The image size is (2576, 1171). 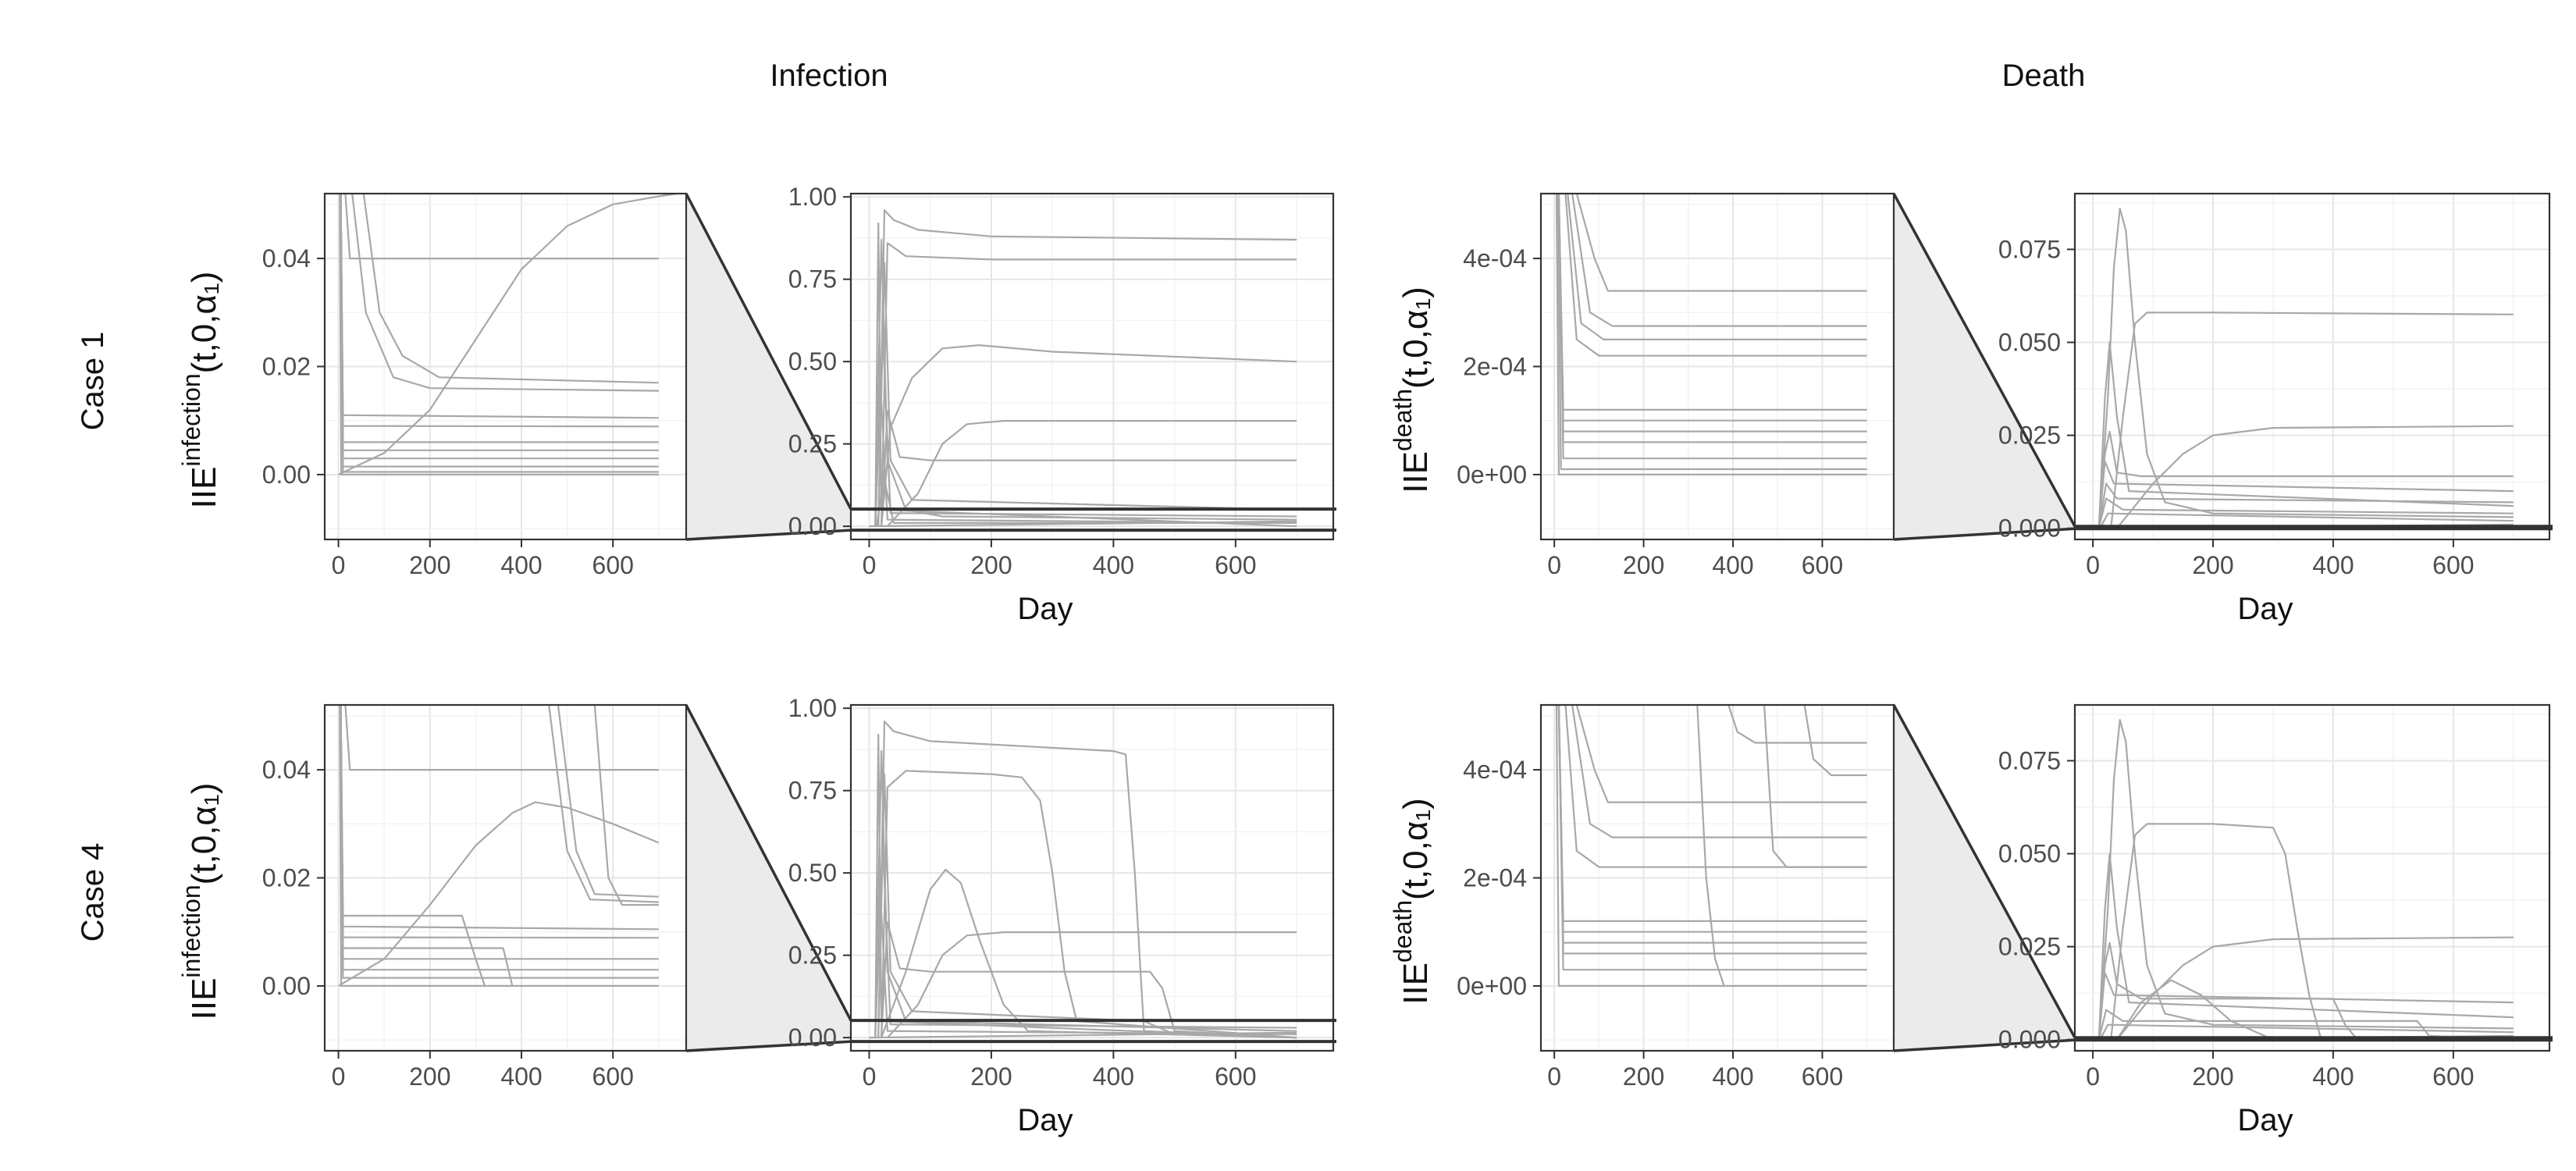 What do you see at coordinates (2029, 760) in the screenshot?
I see `case-4-death-full-ytick-label: 0.075` at bounding box center [2029, 760].